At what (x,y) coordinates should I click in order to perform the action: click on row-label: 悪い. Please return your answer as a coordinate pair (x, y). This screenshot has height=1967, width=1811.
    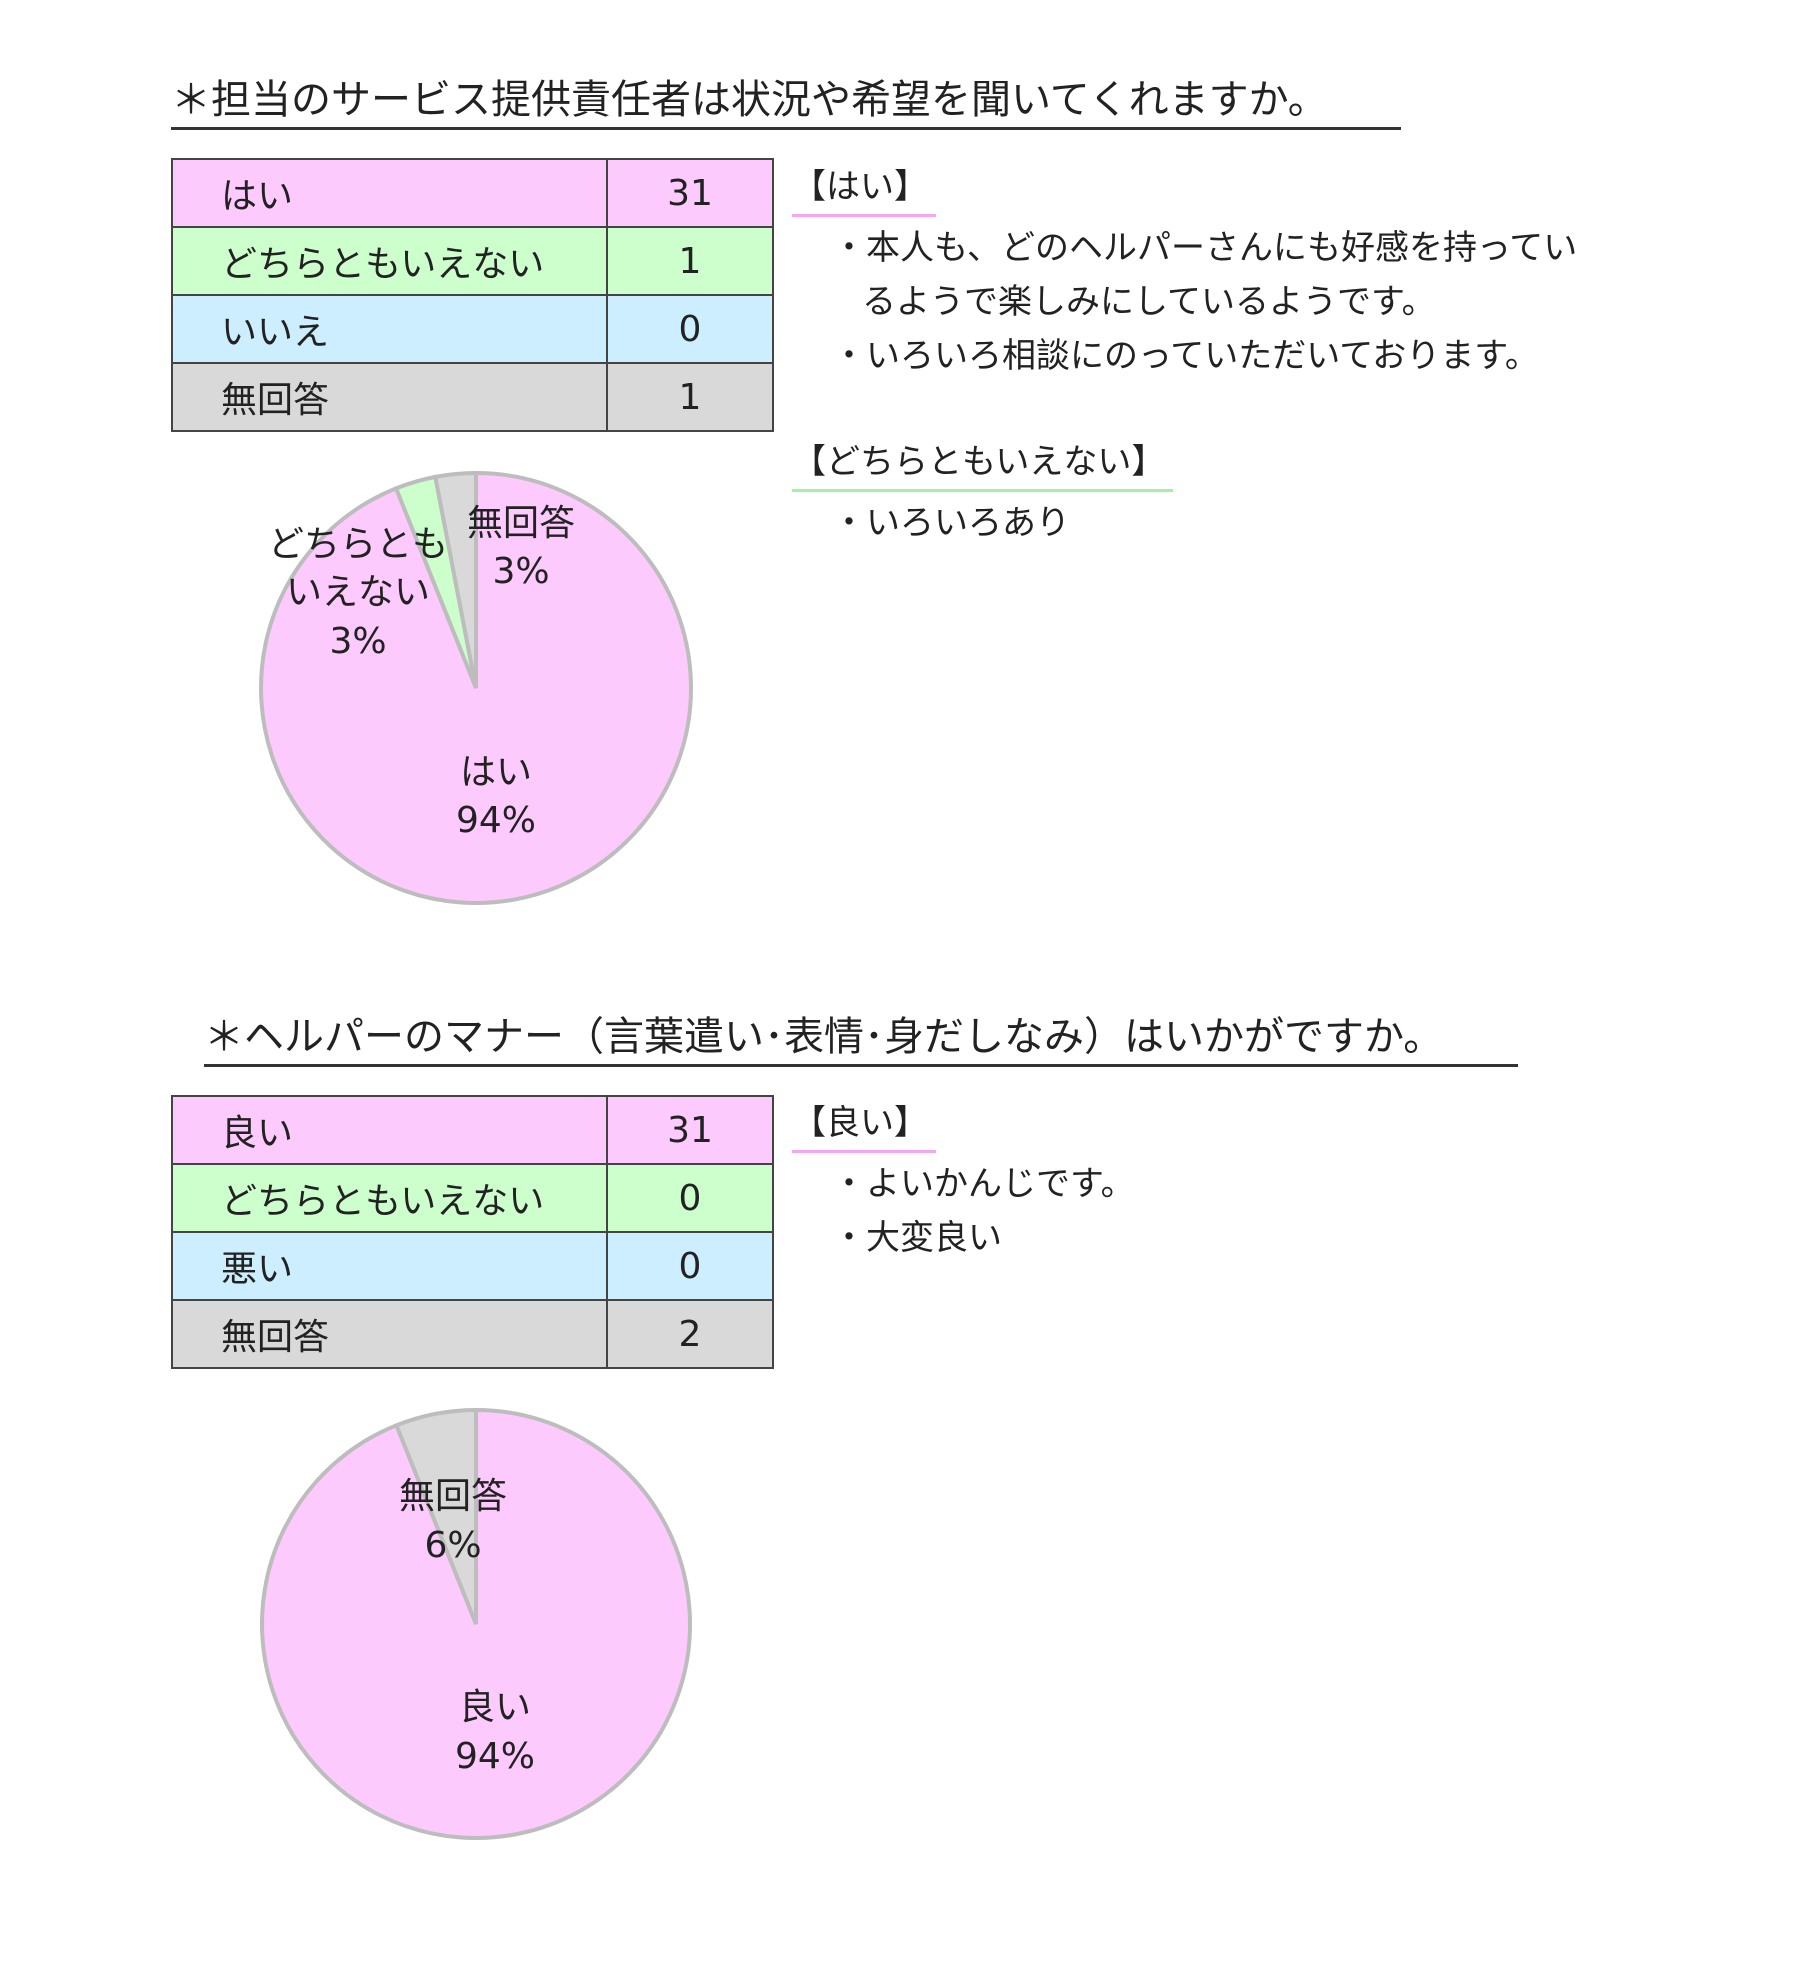
    Looking at the image, I should click on (389, 1266).